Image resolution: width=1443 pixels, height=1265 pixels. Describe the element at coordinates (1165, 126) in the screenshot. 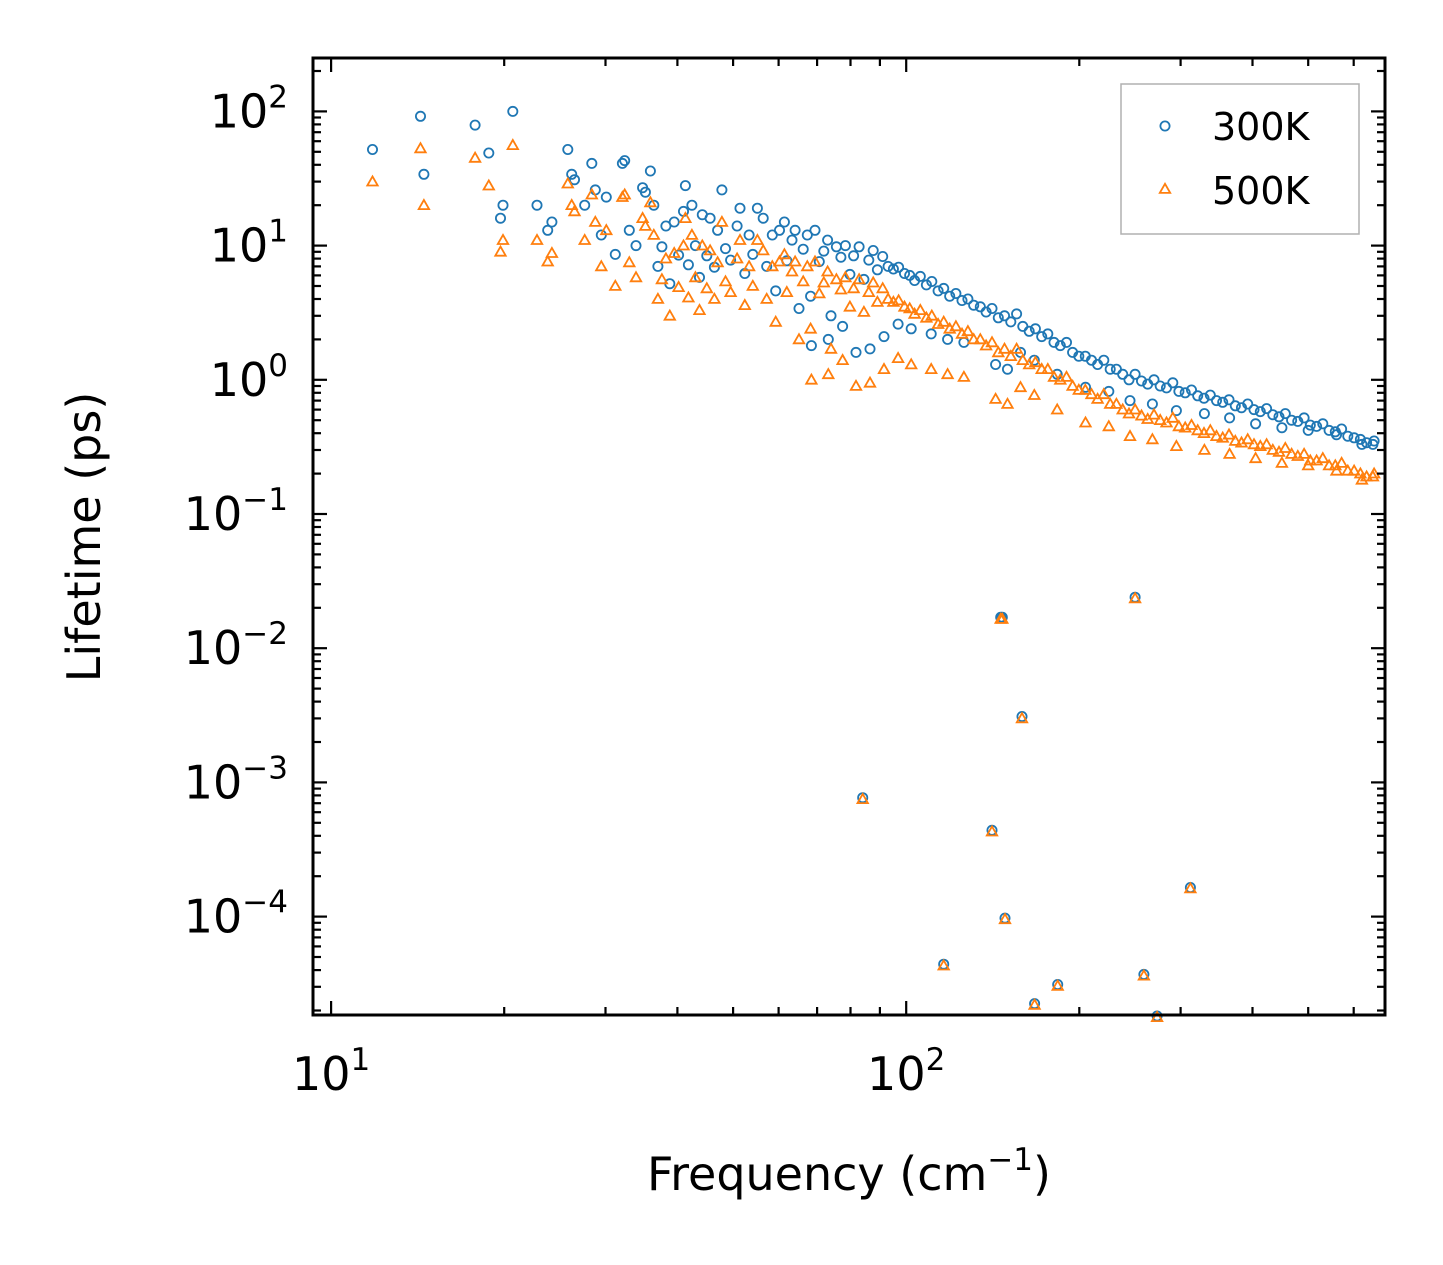

I see `legend-marker-300k` at that location.